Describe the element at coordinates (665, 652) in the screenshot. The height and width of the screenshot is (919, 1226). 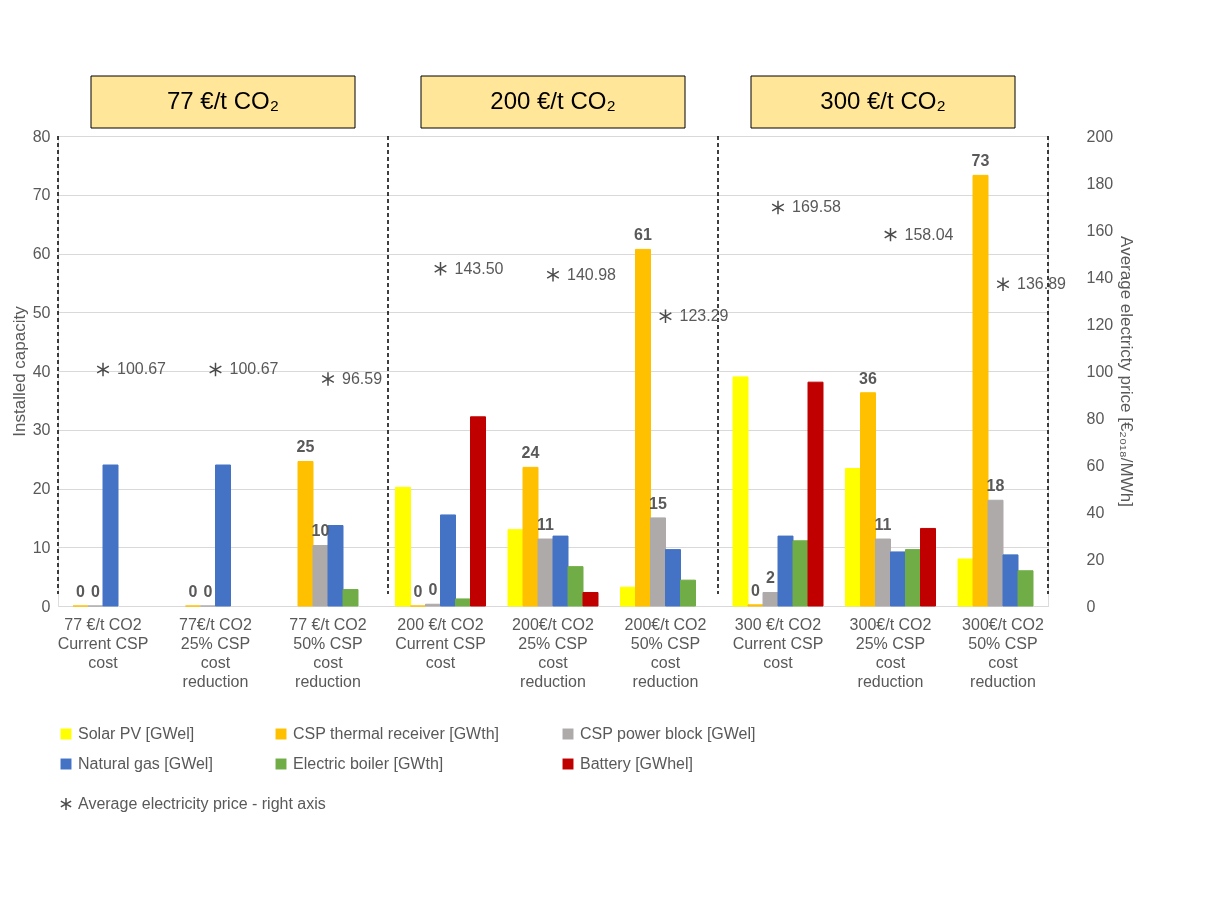
I see `x-tick-label: 200€/t CO2 50% CSP cost reduction` at that location.